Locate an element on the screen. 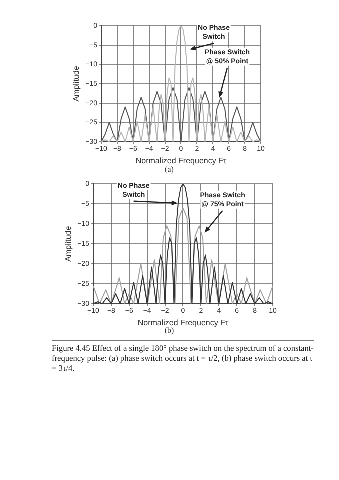 Image resolution: width=339 pixels, height=480 pixels. text: (b) is located at coordinates (170, 330).